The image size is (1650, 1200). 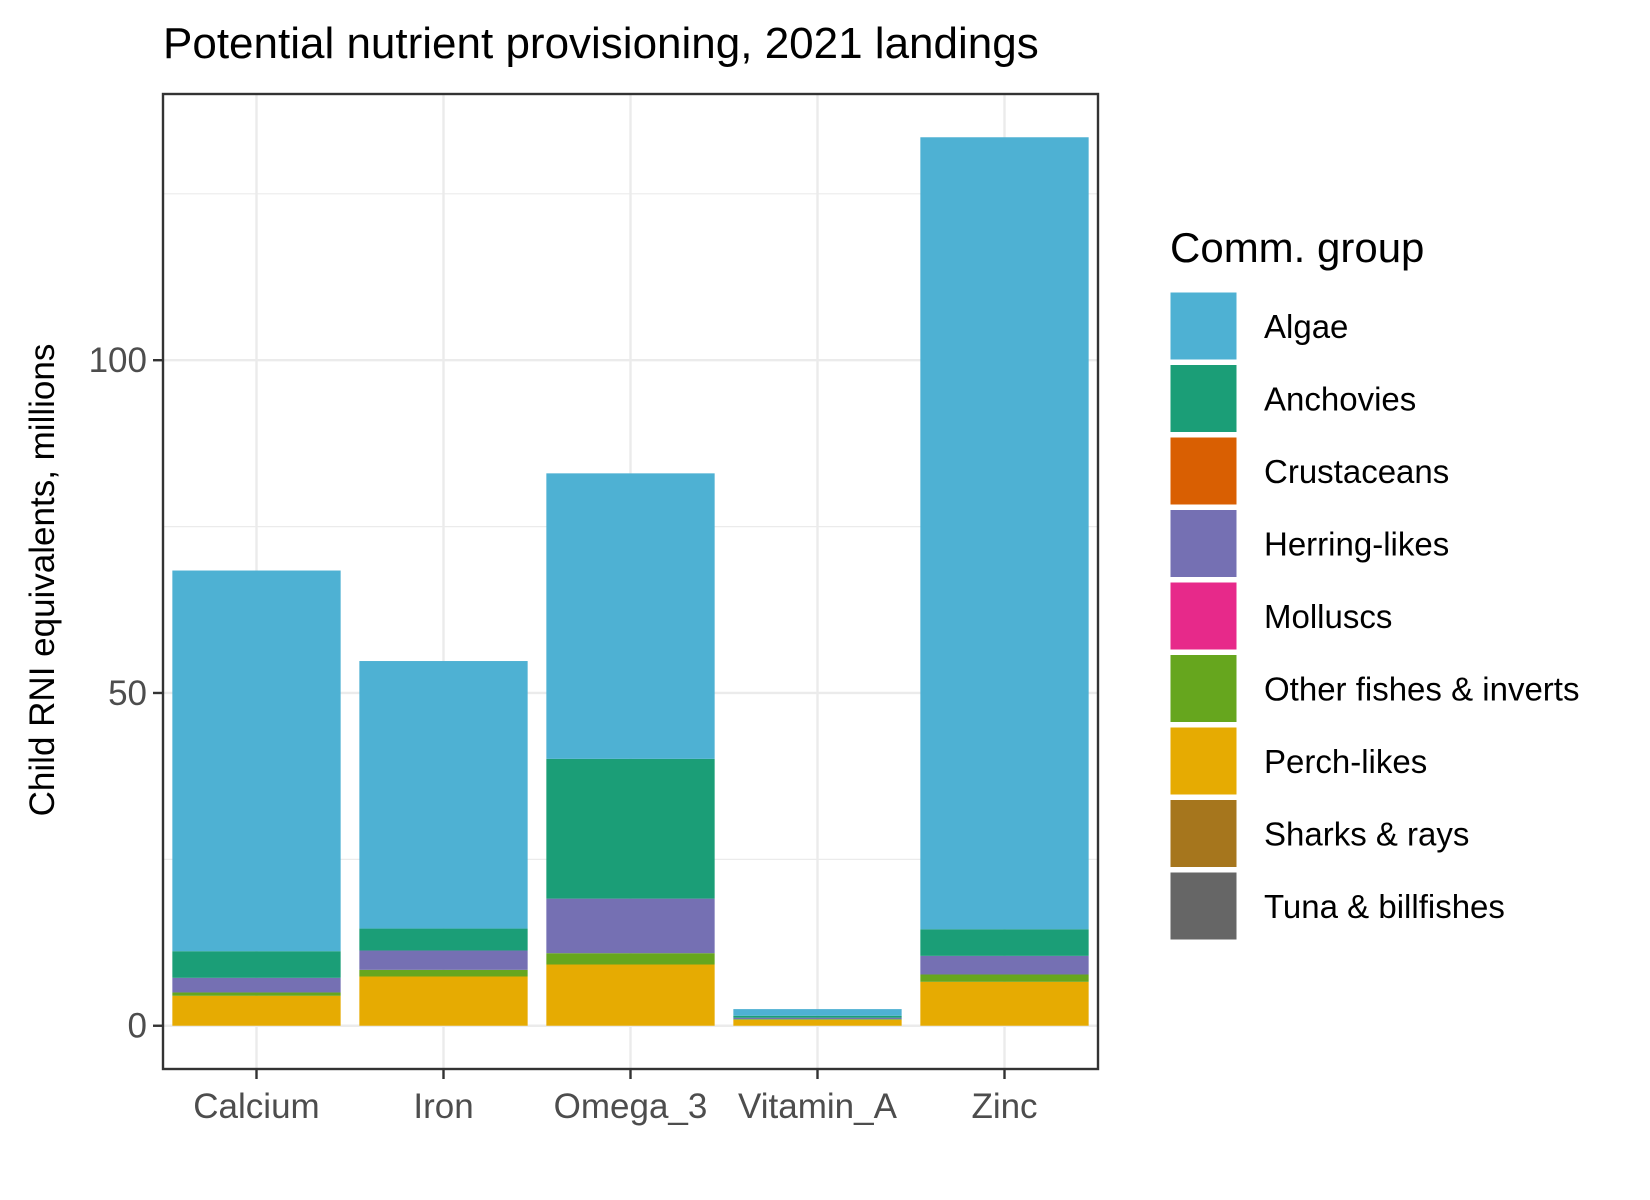 What do you see at coordinates (443, 1106) in the screenshot?
I see `x-tick-label: Iron` at bounding box center [443, 1106].